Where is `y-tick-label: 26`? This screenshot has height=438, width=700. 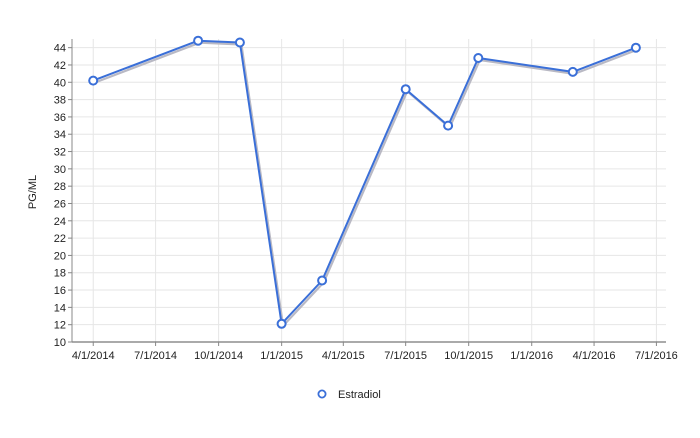
y-tick-label: 26 is located at coordinates (60, 204).